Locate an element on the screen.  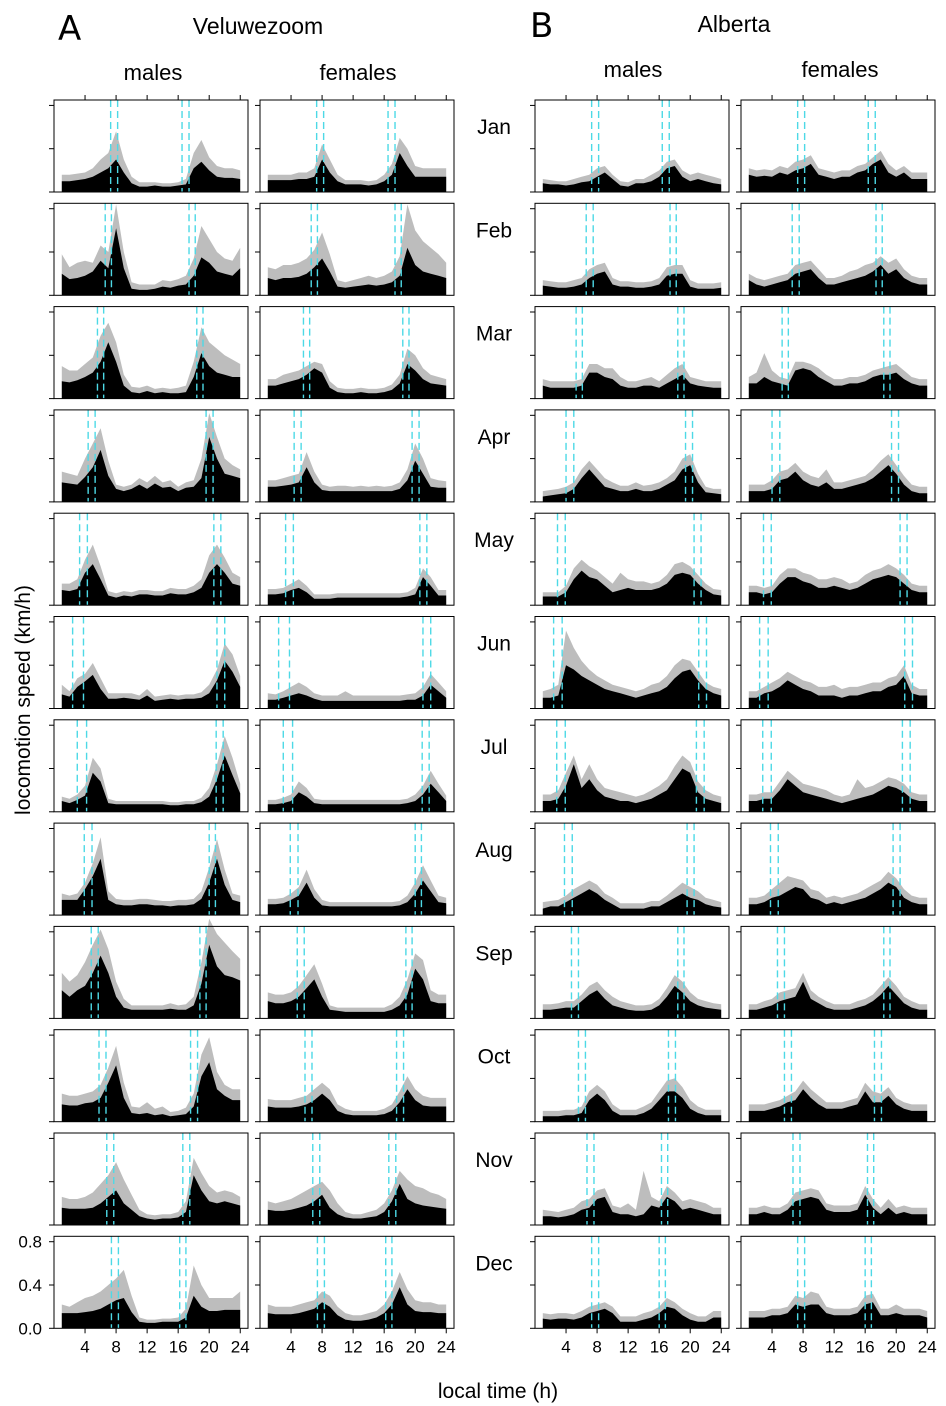
plot-veluwezoom-females-nov is located at coordinates (355, 1179).